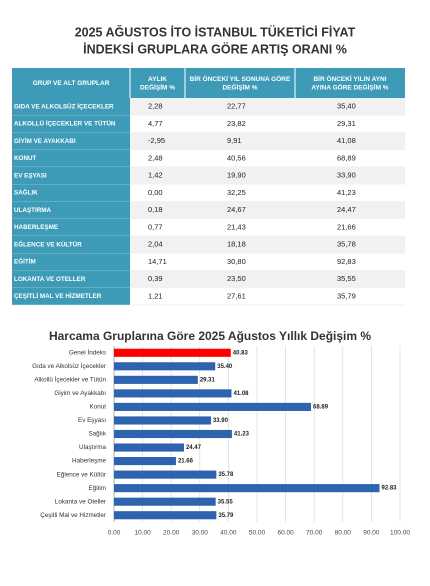 The image size is (430, 586). Describe the element at coordinates (36, 227) in the screenshot. I see `row-label: HABERLEŞME` at that location.